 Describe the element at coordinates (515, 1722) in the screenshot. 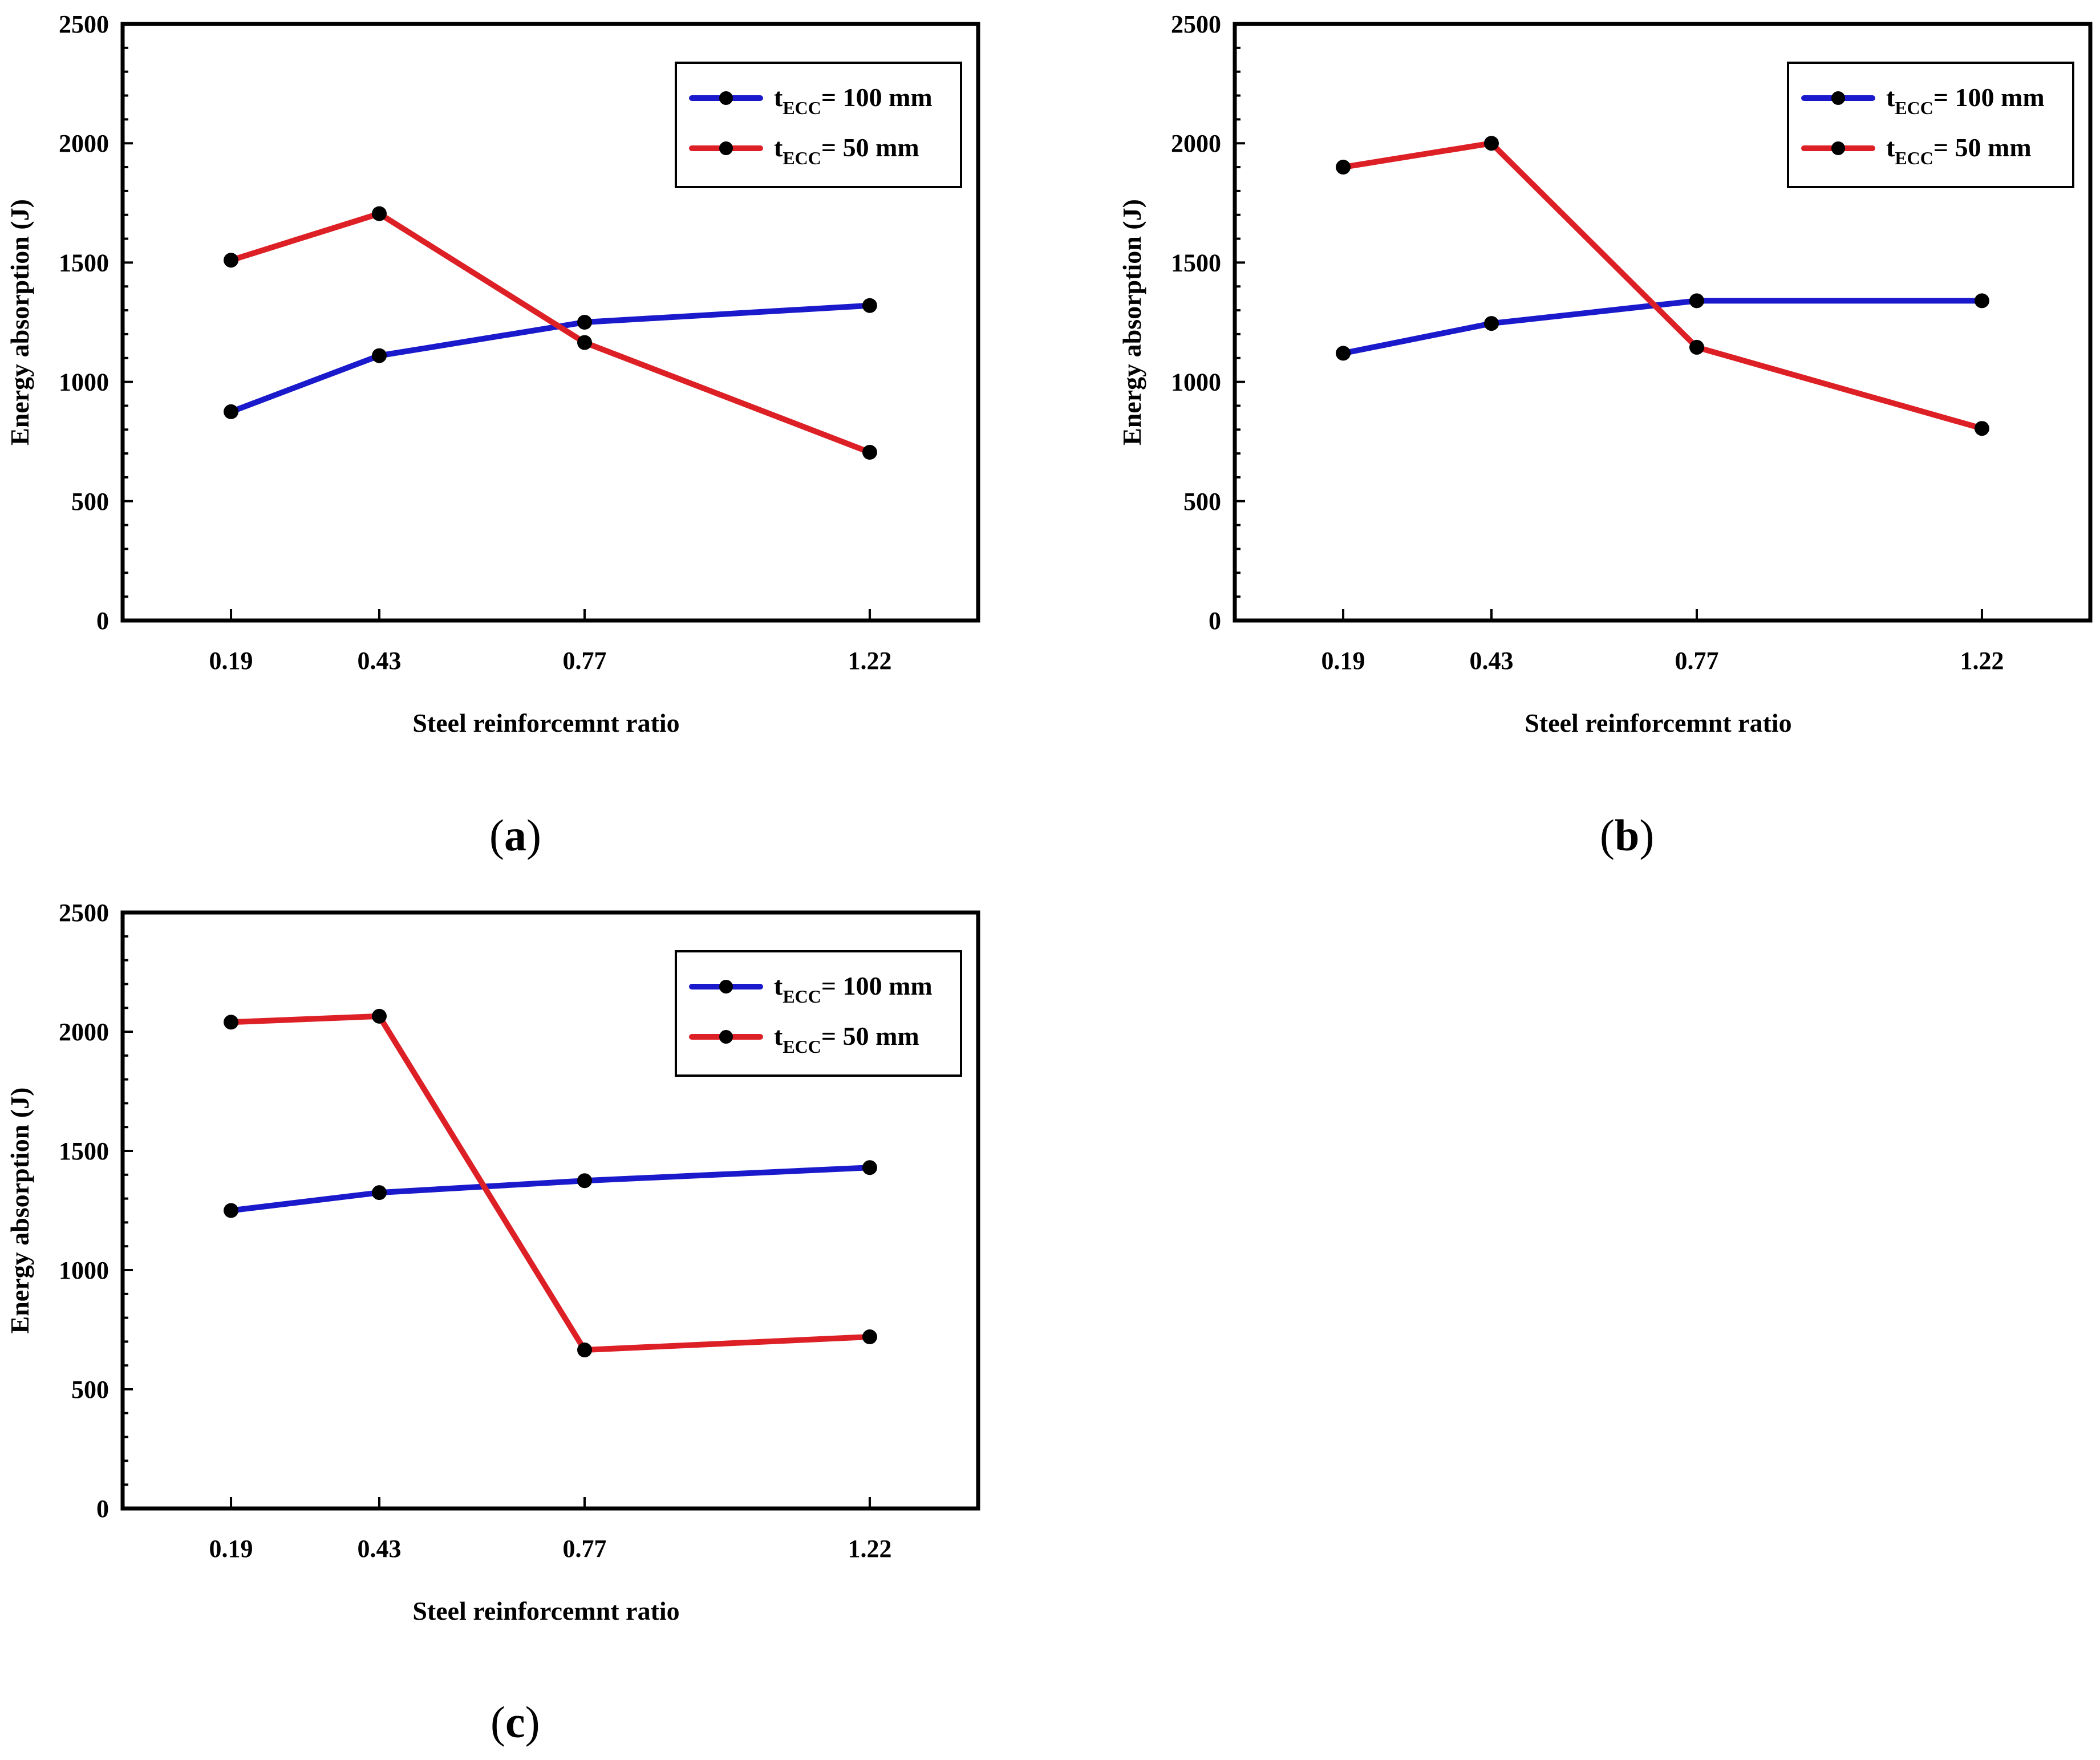

I see `panel-label-c: (c)` at that location.